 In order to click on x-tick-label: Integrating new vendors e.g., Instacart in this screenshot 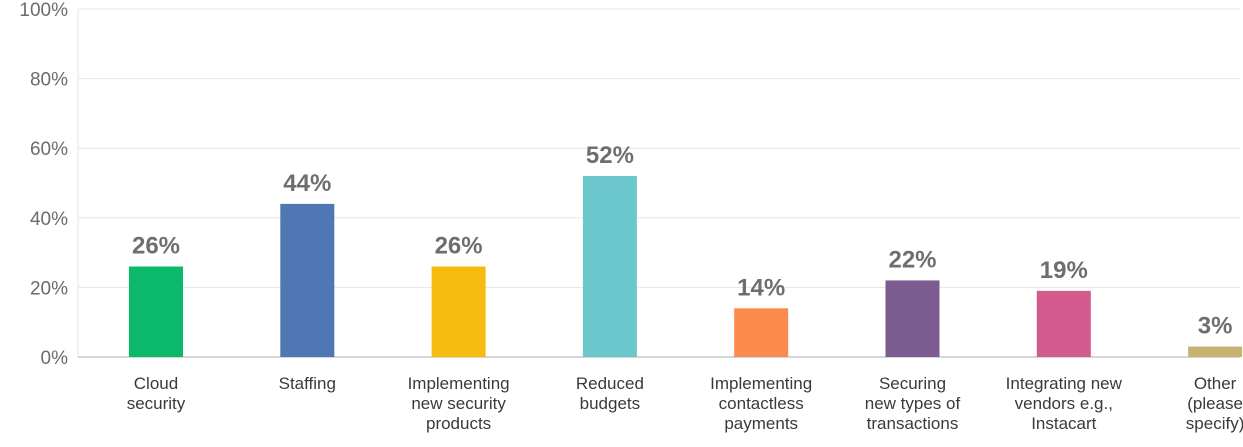, I will do `click(1064, 403)`.